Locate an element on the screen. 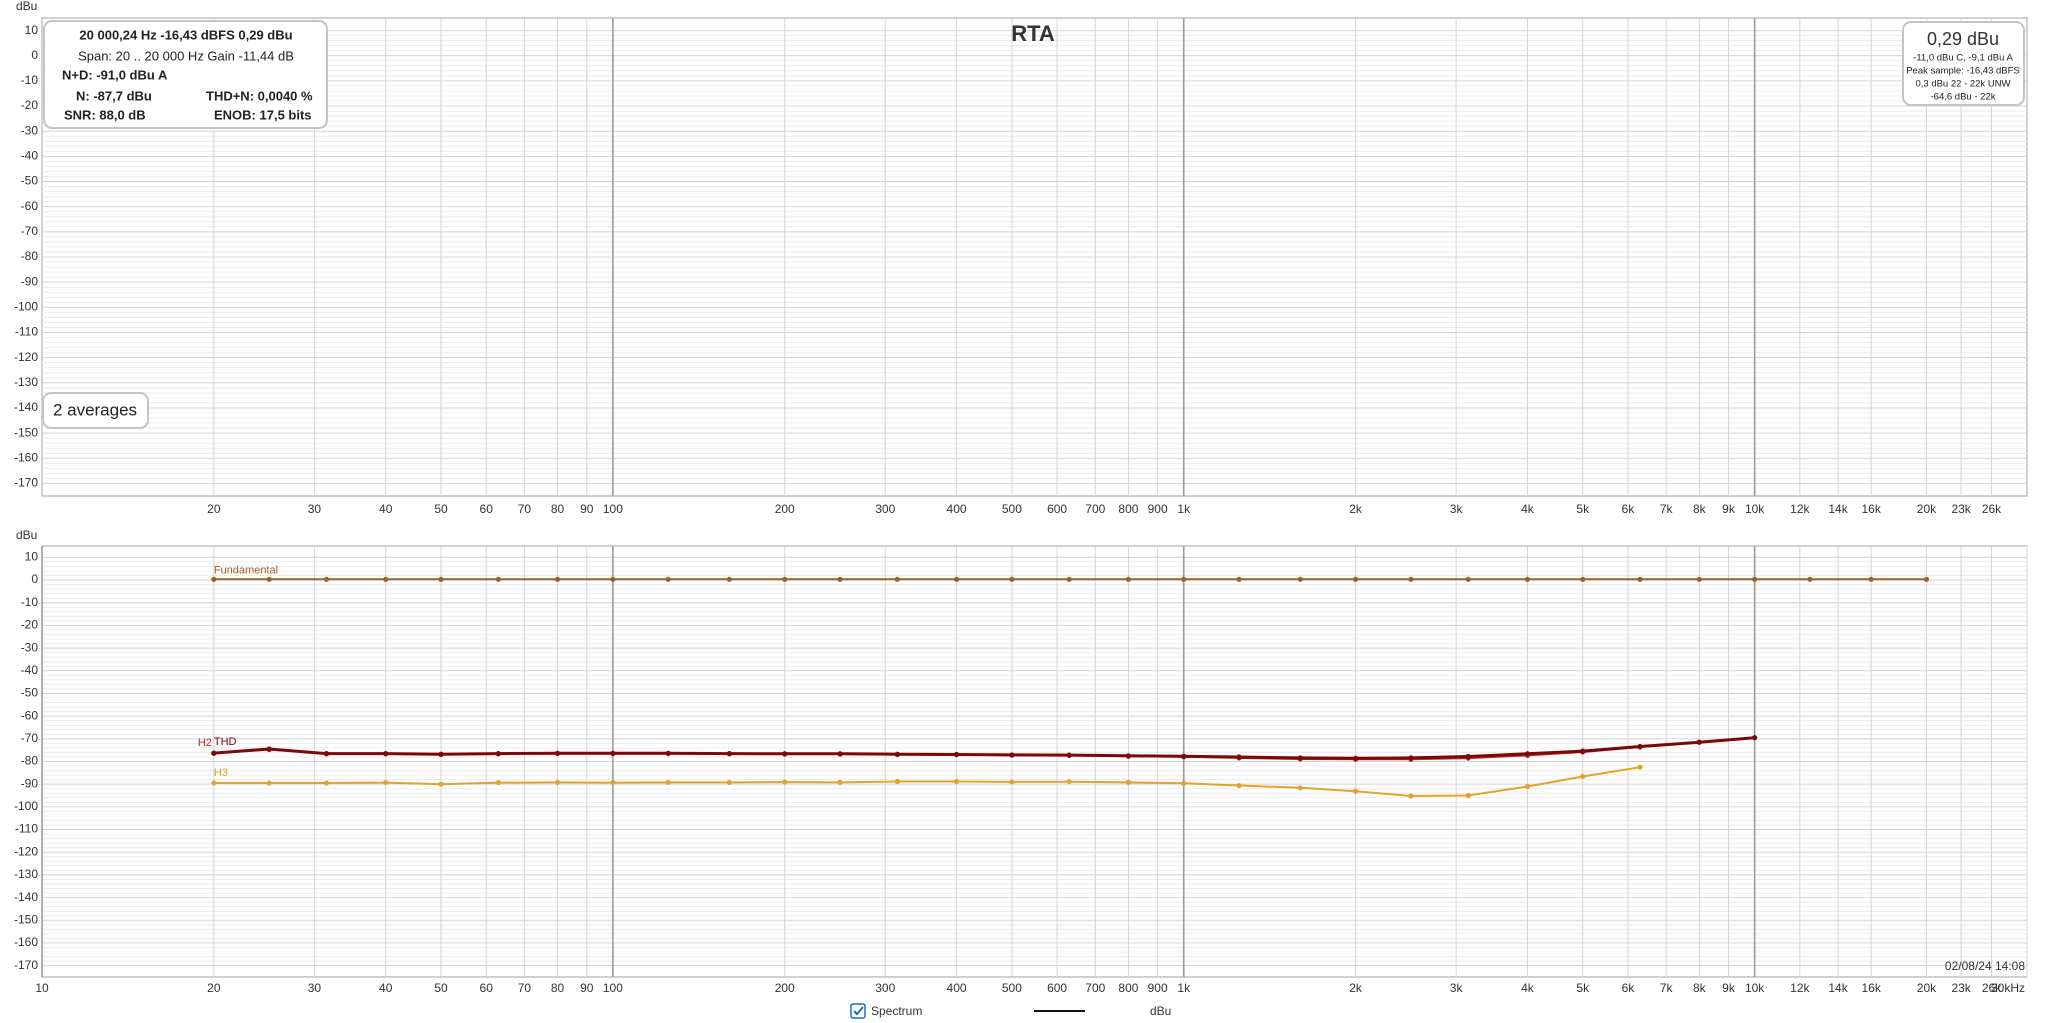  y-tick-label: -20 is located at coordinates (30, 105).